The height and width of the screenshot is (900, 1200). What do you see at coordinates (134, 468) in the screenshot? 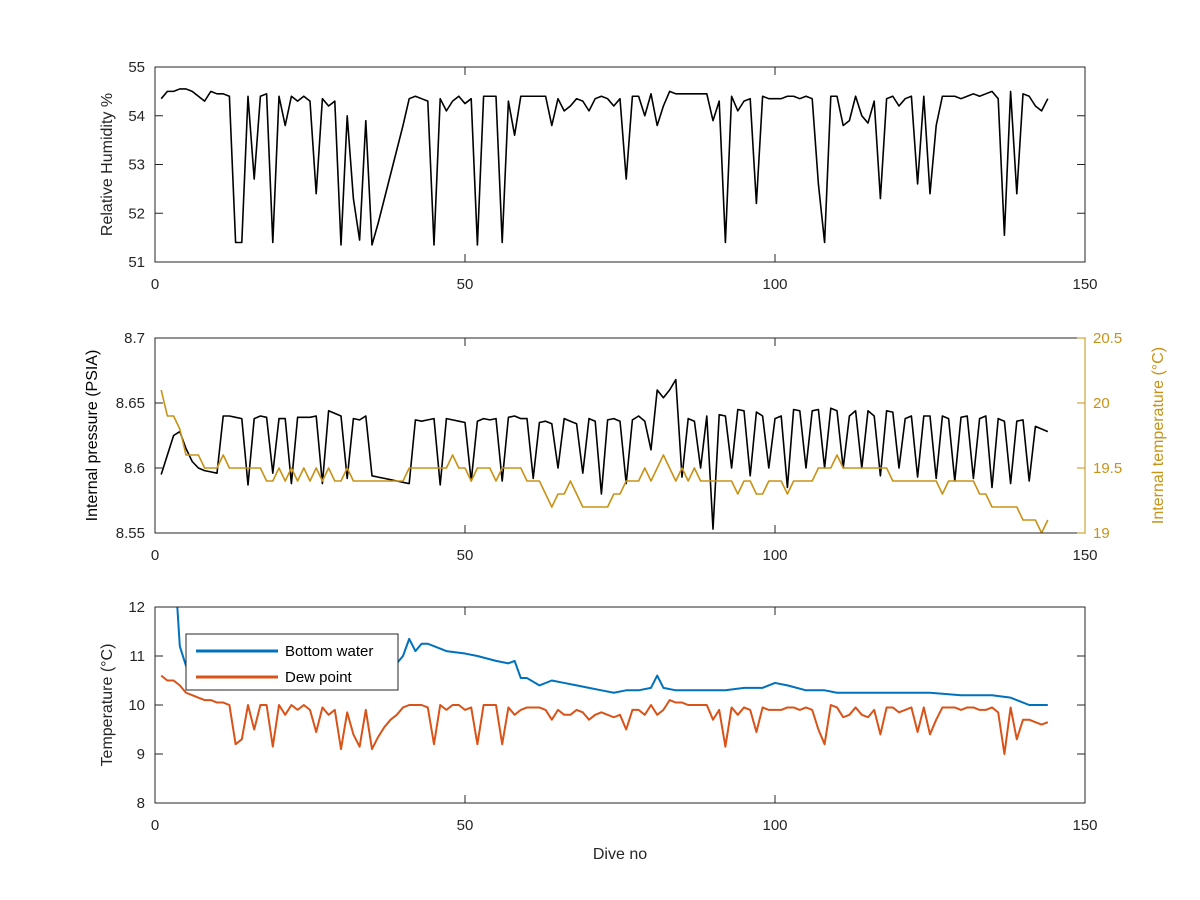
I see `y-tick-label: 8.6` at bounding box center [134, 468].